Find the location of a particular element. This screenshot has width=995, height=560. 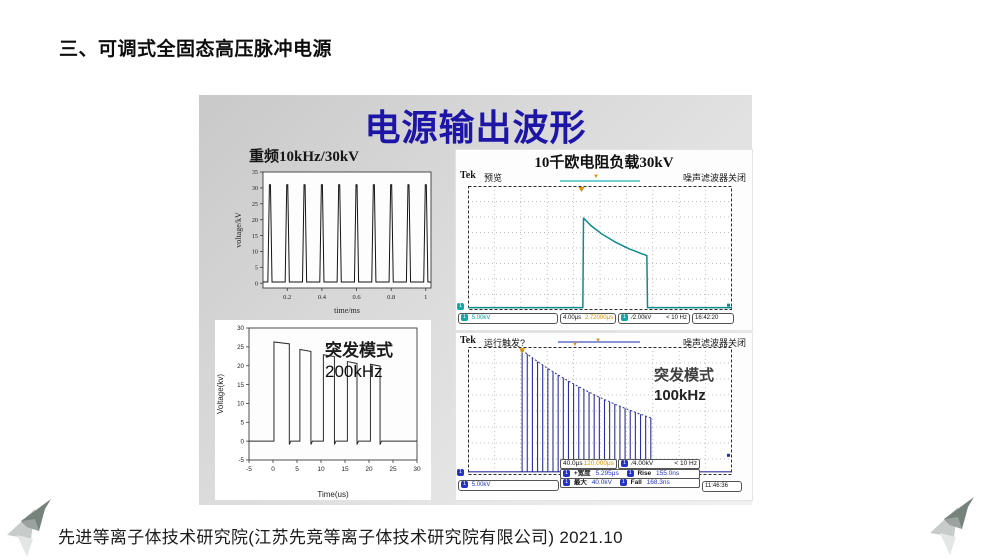

panel-title: 电源输出波形 is located at coordinates (475, 127).